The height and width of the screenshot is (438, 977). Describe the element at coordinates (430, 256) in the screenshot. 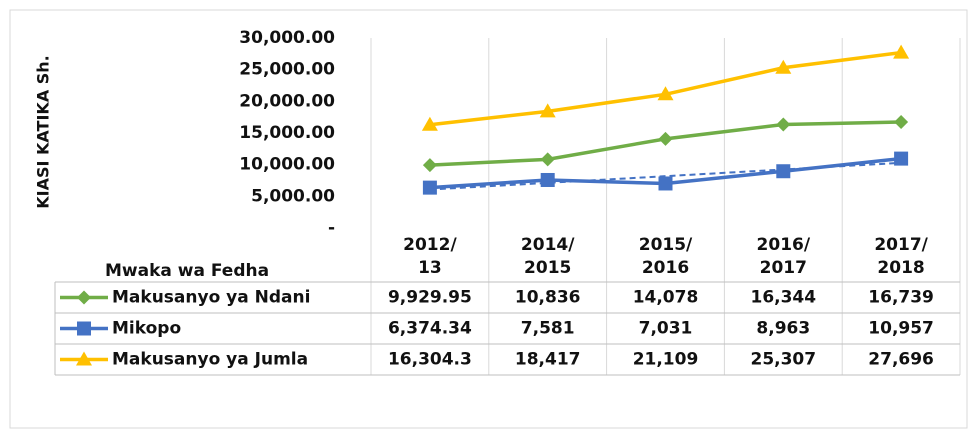

I see `x-tick-label: 2012/13` at that location.